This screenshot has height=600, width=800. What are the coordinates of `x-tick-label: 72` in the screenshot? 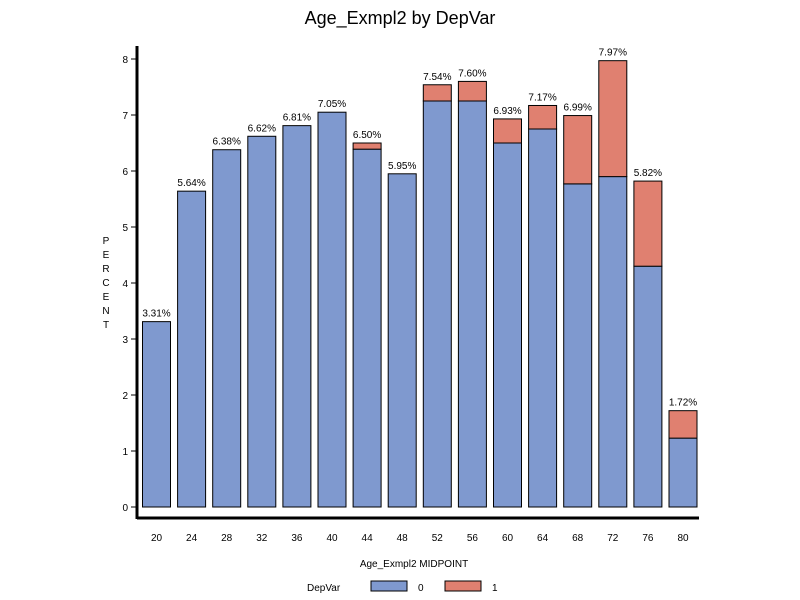 It's located at (613, 538).